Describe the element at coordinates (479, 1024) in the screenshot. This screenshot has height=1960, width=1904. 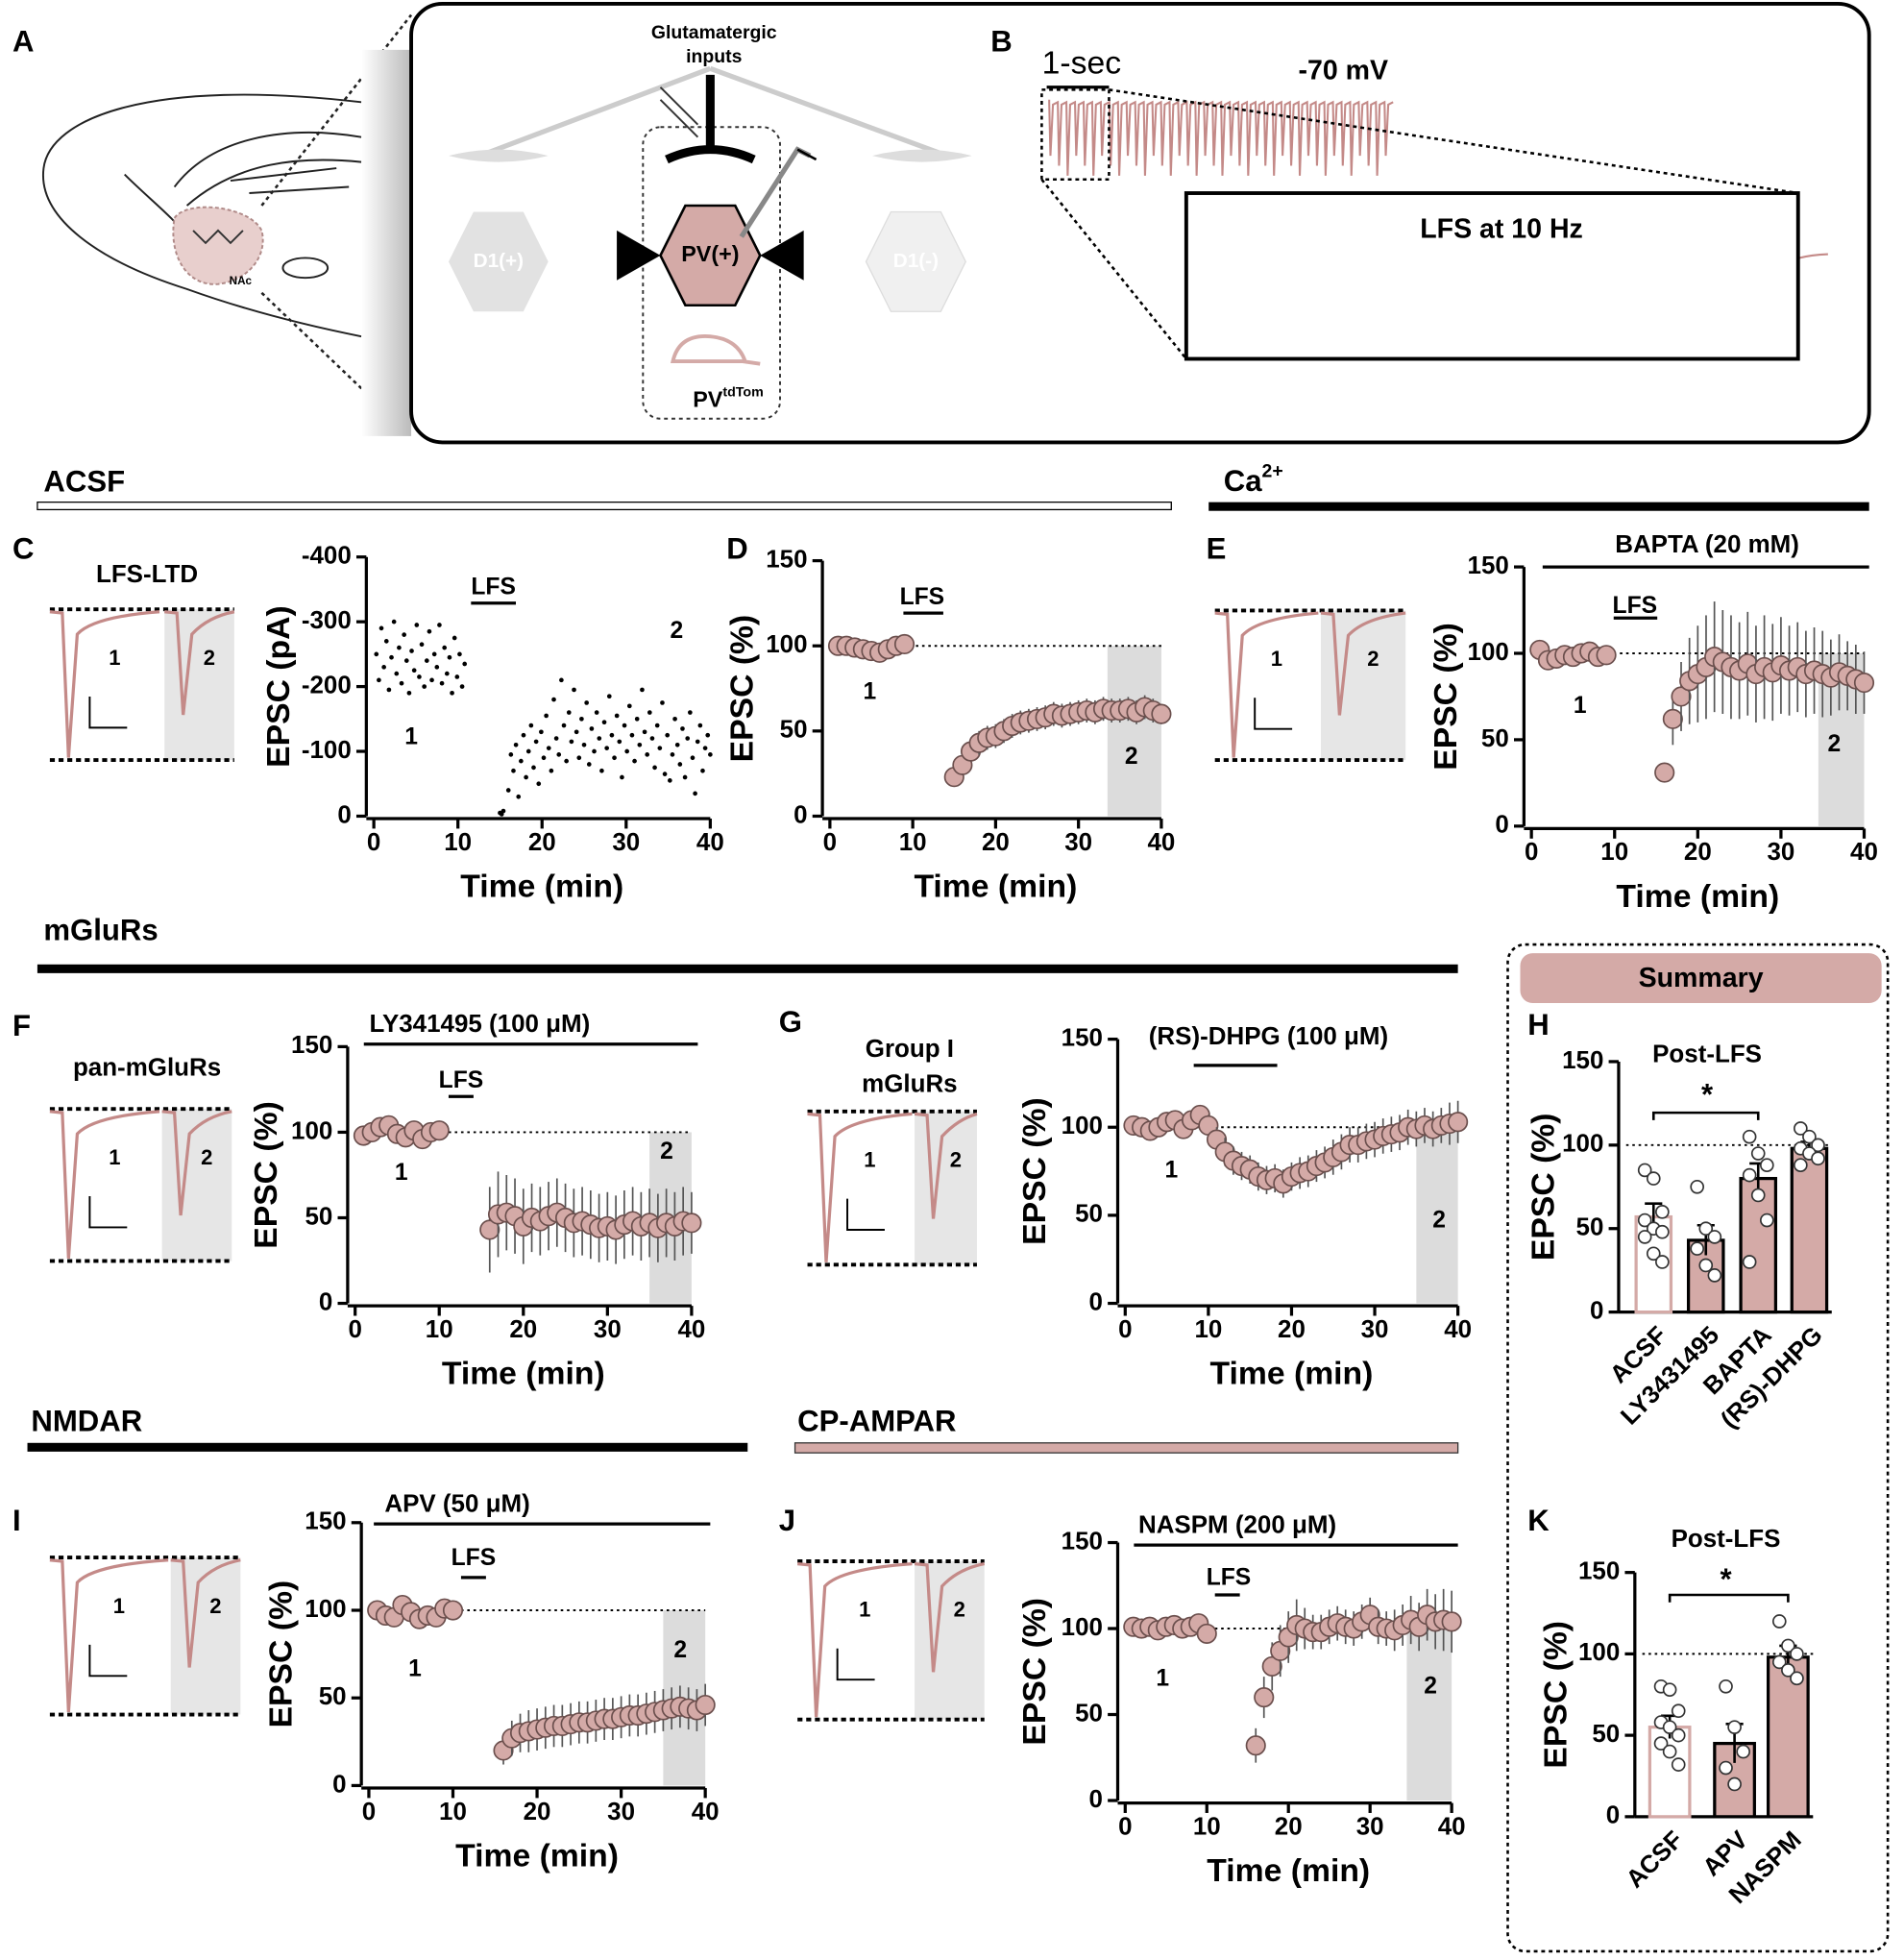
I see `chart-title: LY341495 (100 μM)` at that location.